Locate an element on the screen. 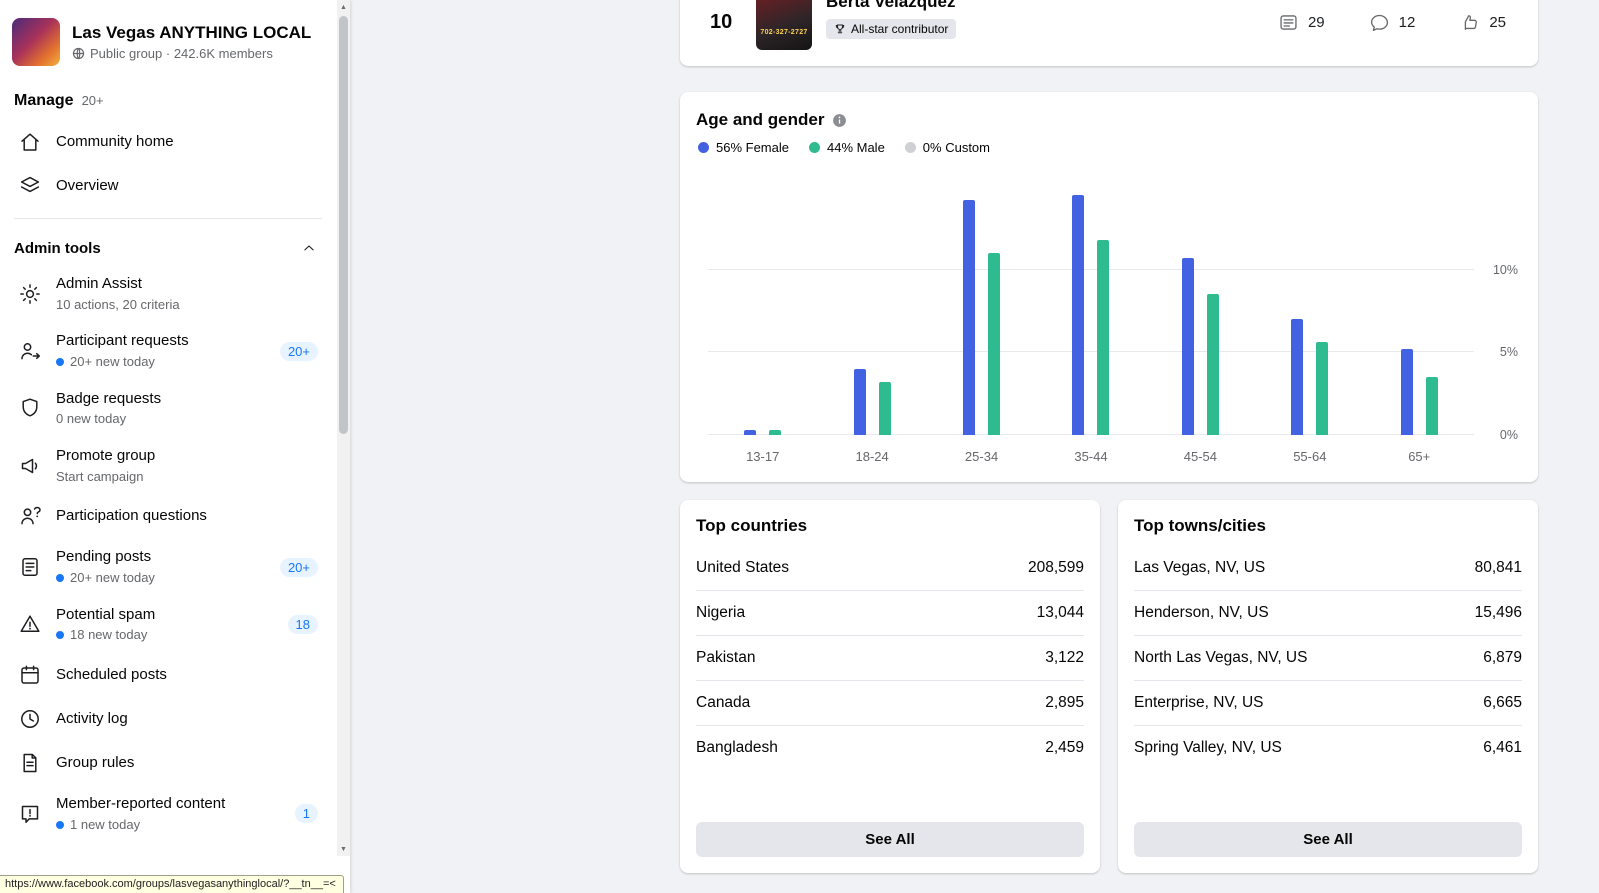 Image resolution: width=1599 pixels, height=893 pixels. top-cities-title: Top towns/cities is located at coordinates (1200, 525).